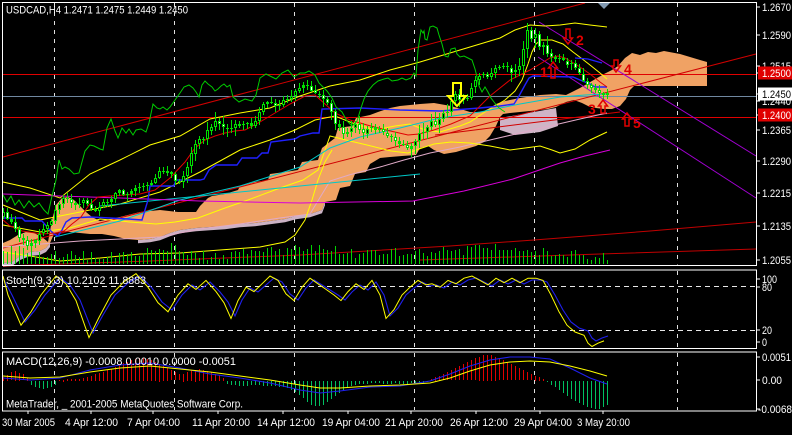  Describe the element at coordinates (637, 123) in the screenshot. I see `svg-text: 5` at that location.